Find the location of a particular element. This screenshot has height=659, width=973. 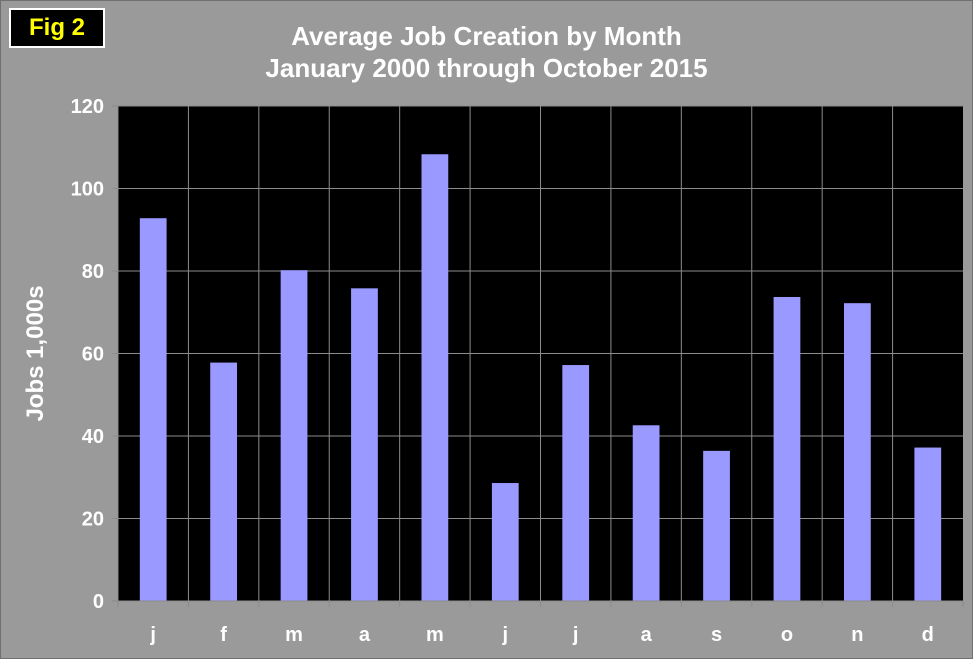

x-tick-label: f is located at coordinates (223, 635).